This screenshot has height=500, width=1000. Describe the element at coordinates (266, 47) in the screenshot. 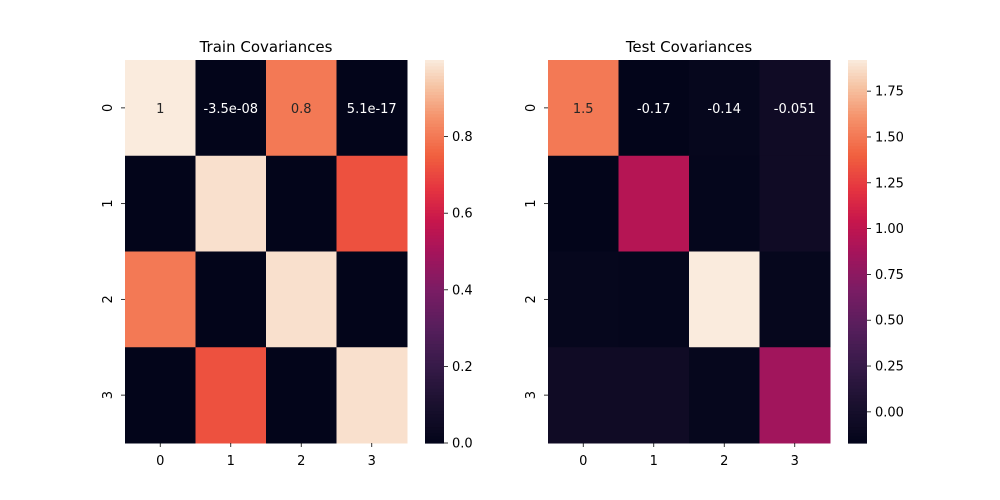

I see `chart-title: Train Covariances` at that location.